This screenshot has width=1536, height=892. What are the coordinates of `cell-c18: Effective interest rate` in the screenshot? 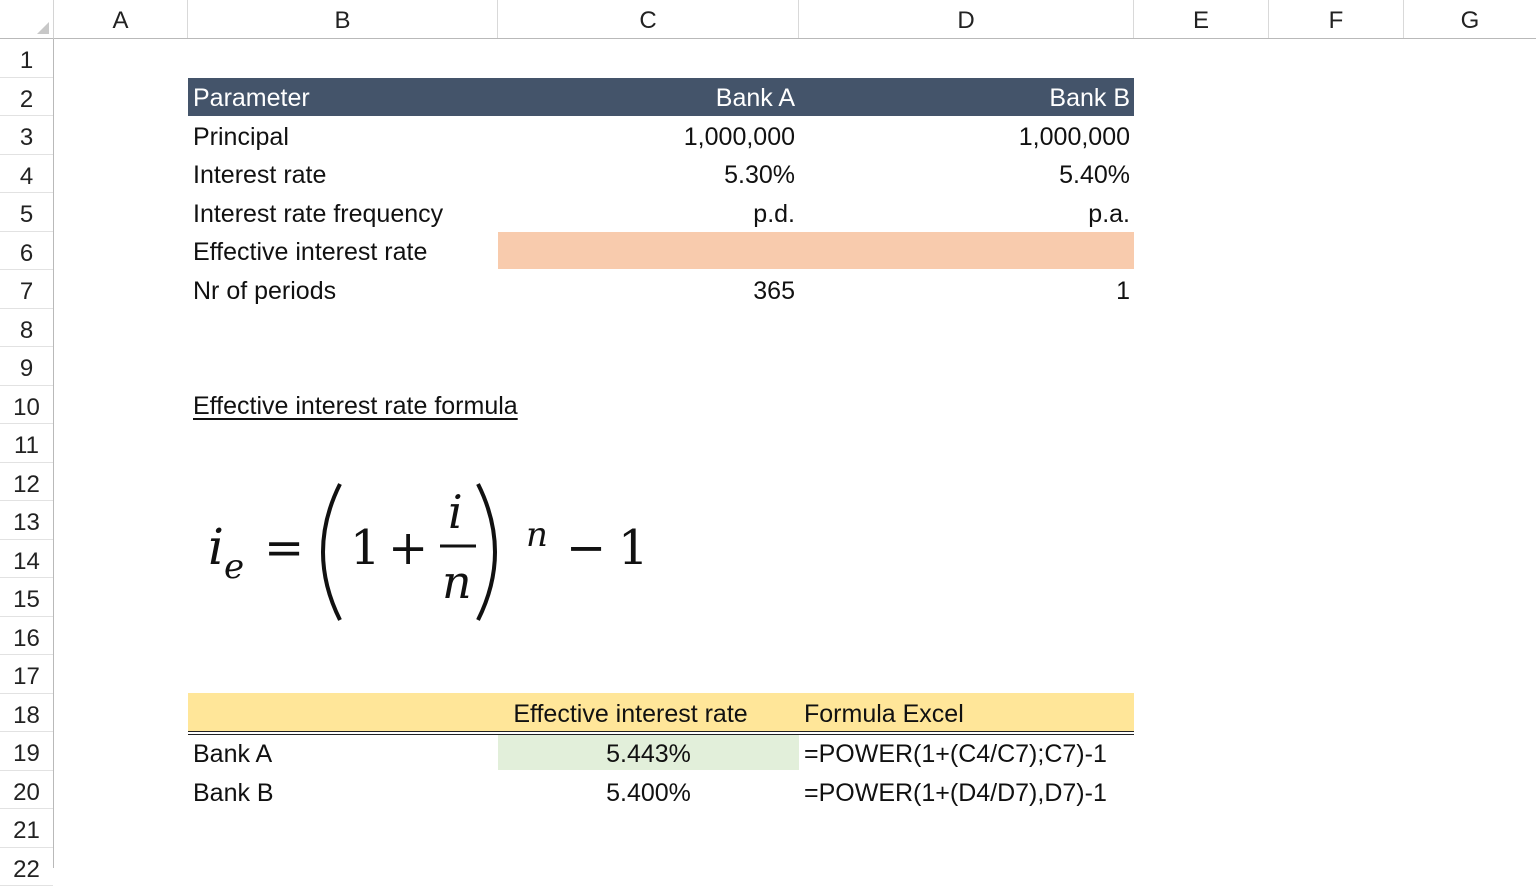 It's located at (630, 714).